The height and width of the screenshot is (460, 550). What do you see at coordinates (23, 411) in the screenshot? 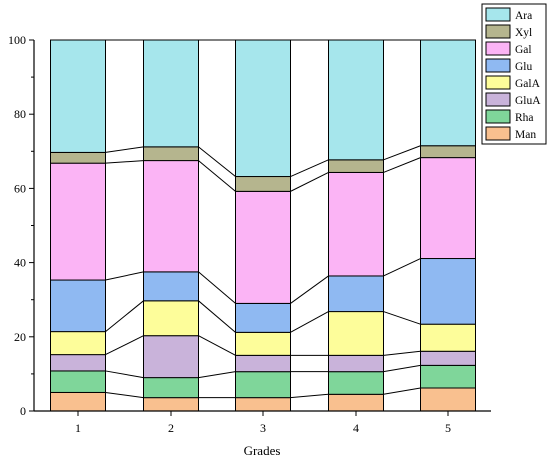
I see `y-tick-label: 0` at bounding box center [23, 411].